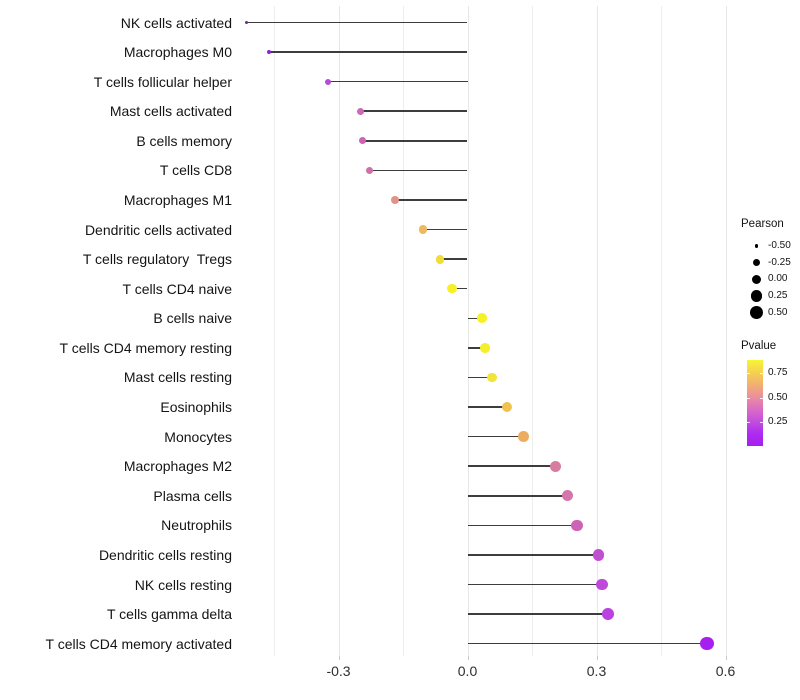 This screenshot has height=700, width=800. What do you see at coordinates (779, 245) in the screenshot?
I see `legend-size-label: -0.50` at bounding box center [779, 245].